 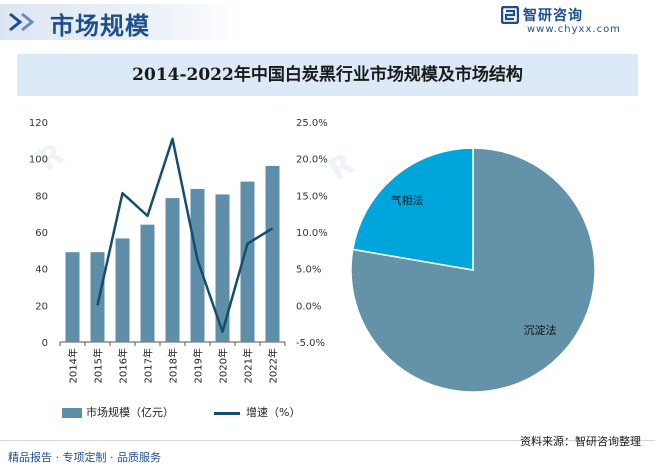 I want to click on y-right-tick-label: 5.0%, so click(x=308, y=270).